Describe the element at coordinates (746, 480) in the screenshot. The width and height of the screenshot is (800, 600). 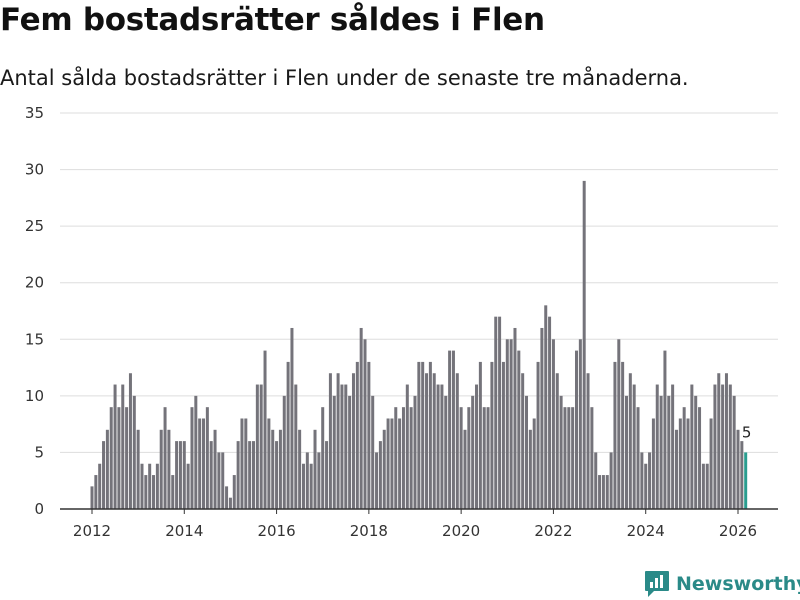
I see `bar-latest` at that location.